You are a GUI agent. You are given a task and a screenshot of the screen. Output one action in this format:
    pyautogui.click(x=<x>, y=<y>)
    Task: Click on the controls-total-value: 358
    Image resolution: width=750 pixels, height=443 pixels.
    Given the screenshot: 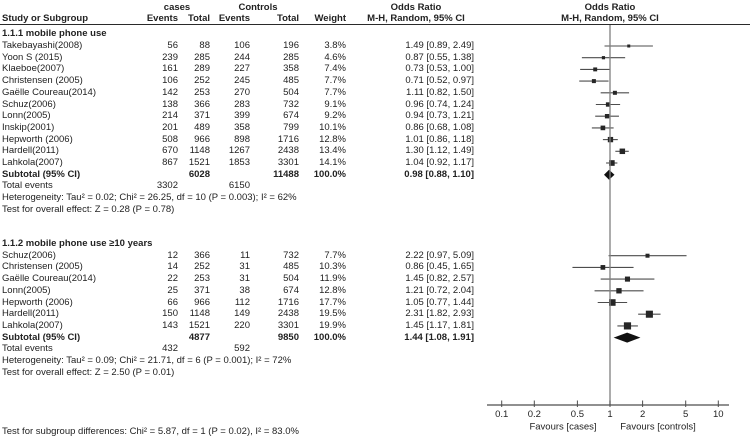 What is the action you would take?
    pyautogui.click(x=291, y=69)
    